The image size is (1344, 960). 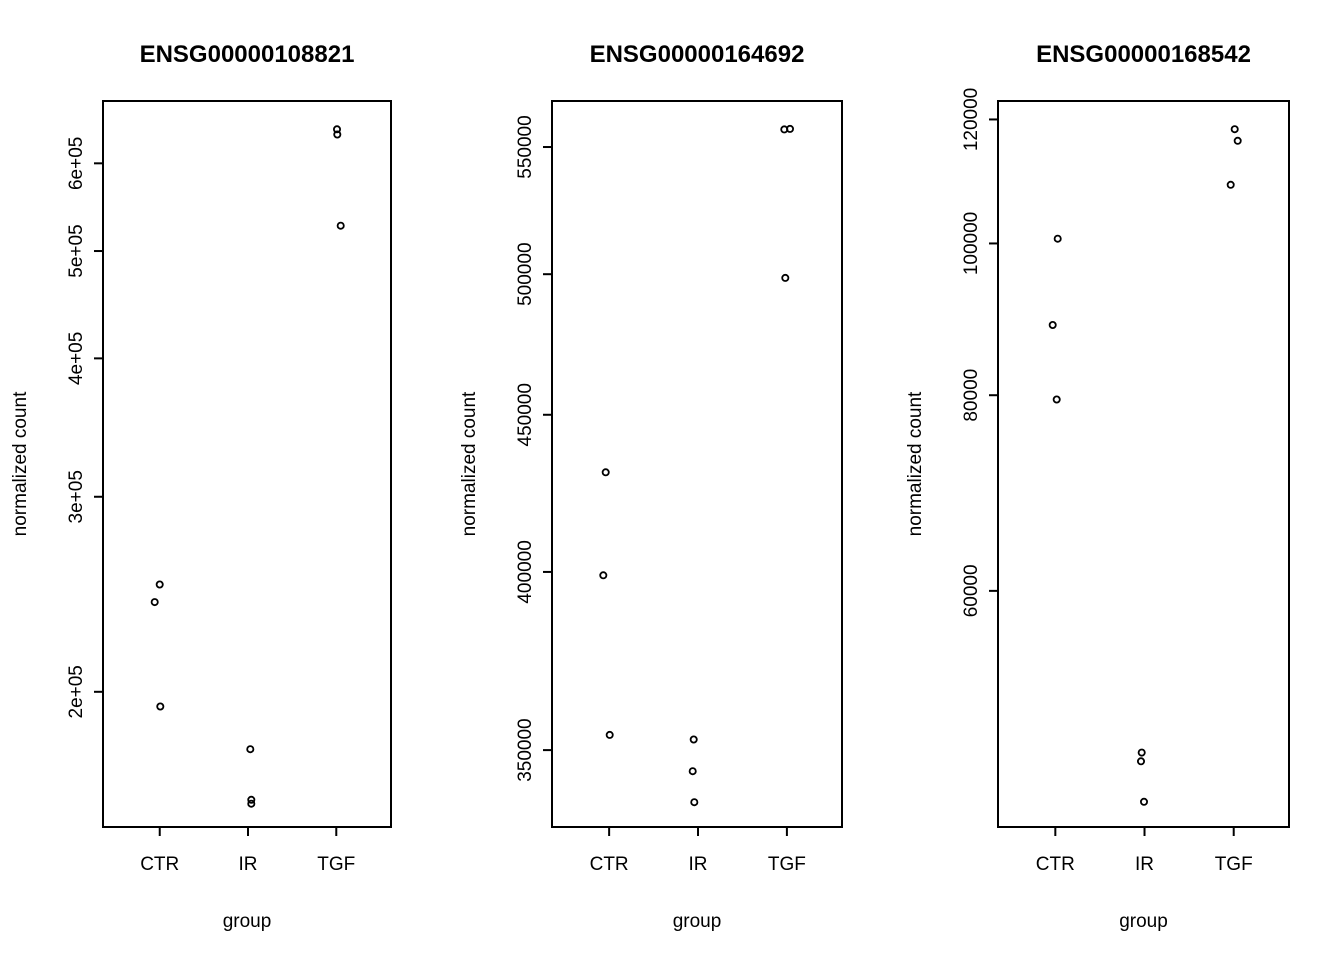 I want to click on panel-title: ENSG00000108821, so click(x=247, y=54).